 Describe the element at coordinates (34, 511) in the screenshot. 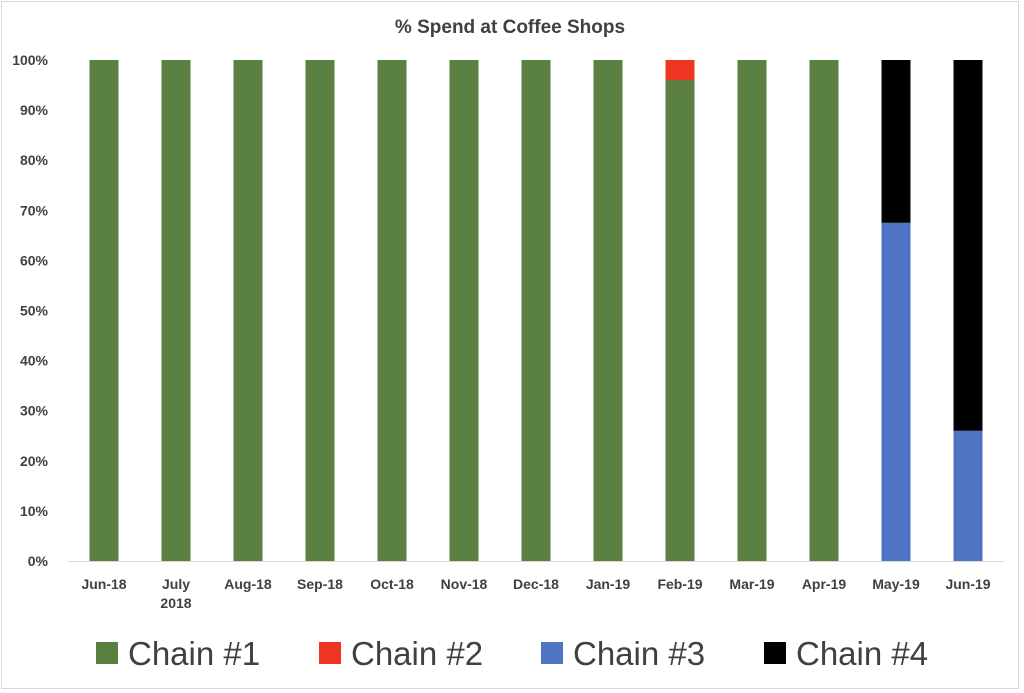

I see `y-tick-label: 10%` at that location.